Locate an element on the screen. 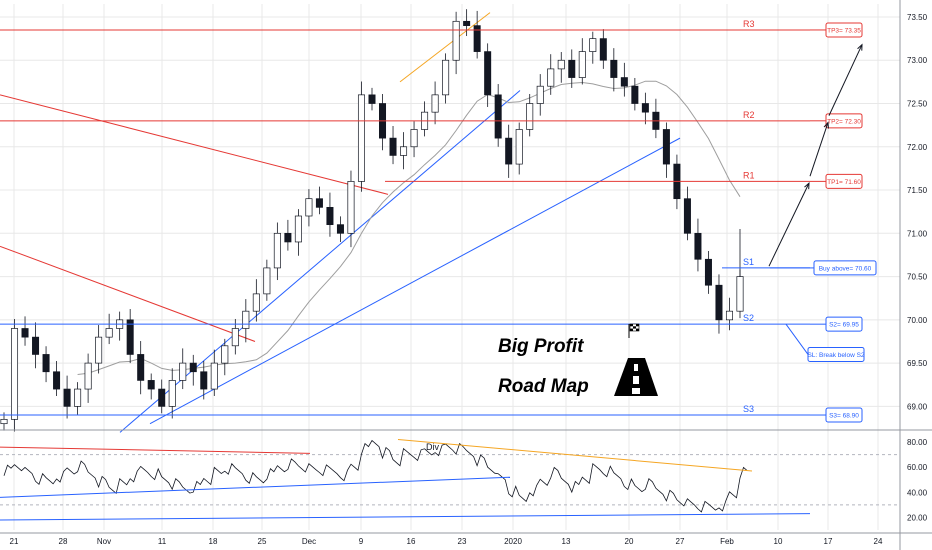 The height and width of the screenshot is (550, 932). date-tick-label: 24 is located at coordinates (878, 541).